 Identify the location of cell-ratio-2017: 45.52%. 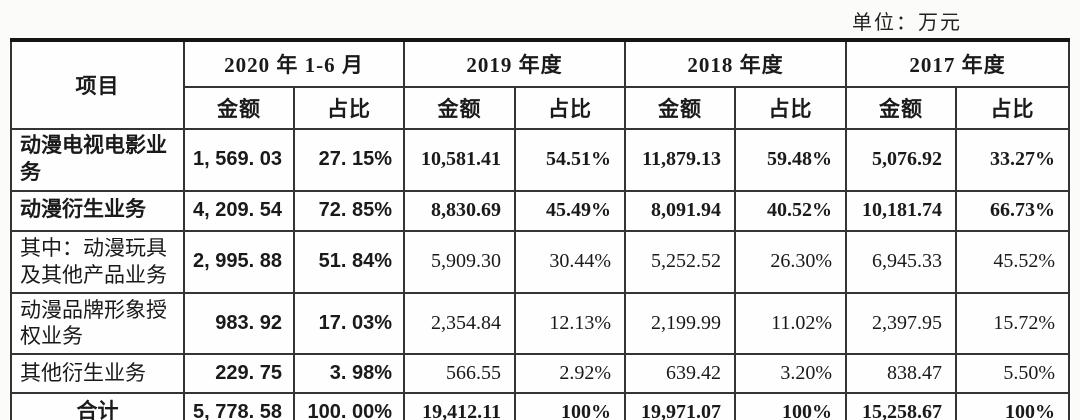
(1012, 261).